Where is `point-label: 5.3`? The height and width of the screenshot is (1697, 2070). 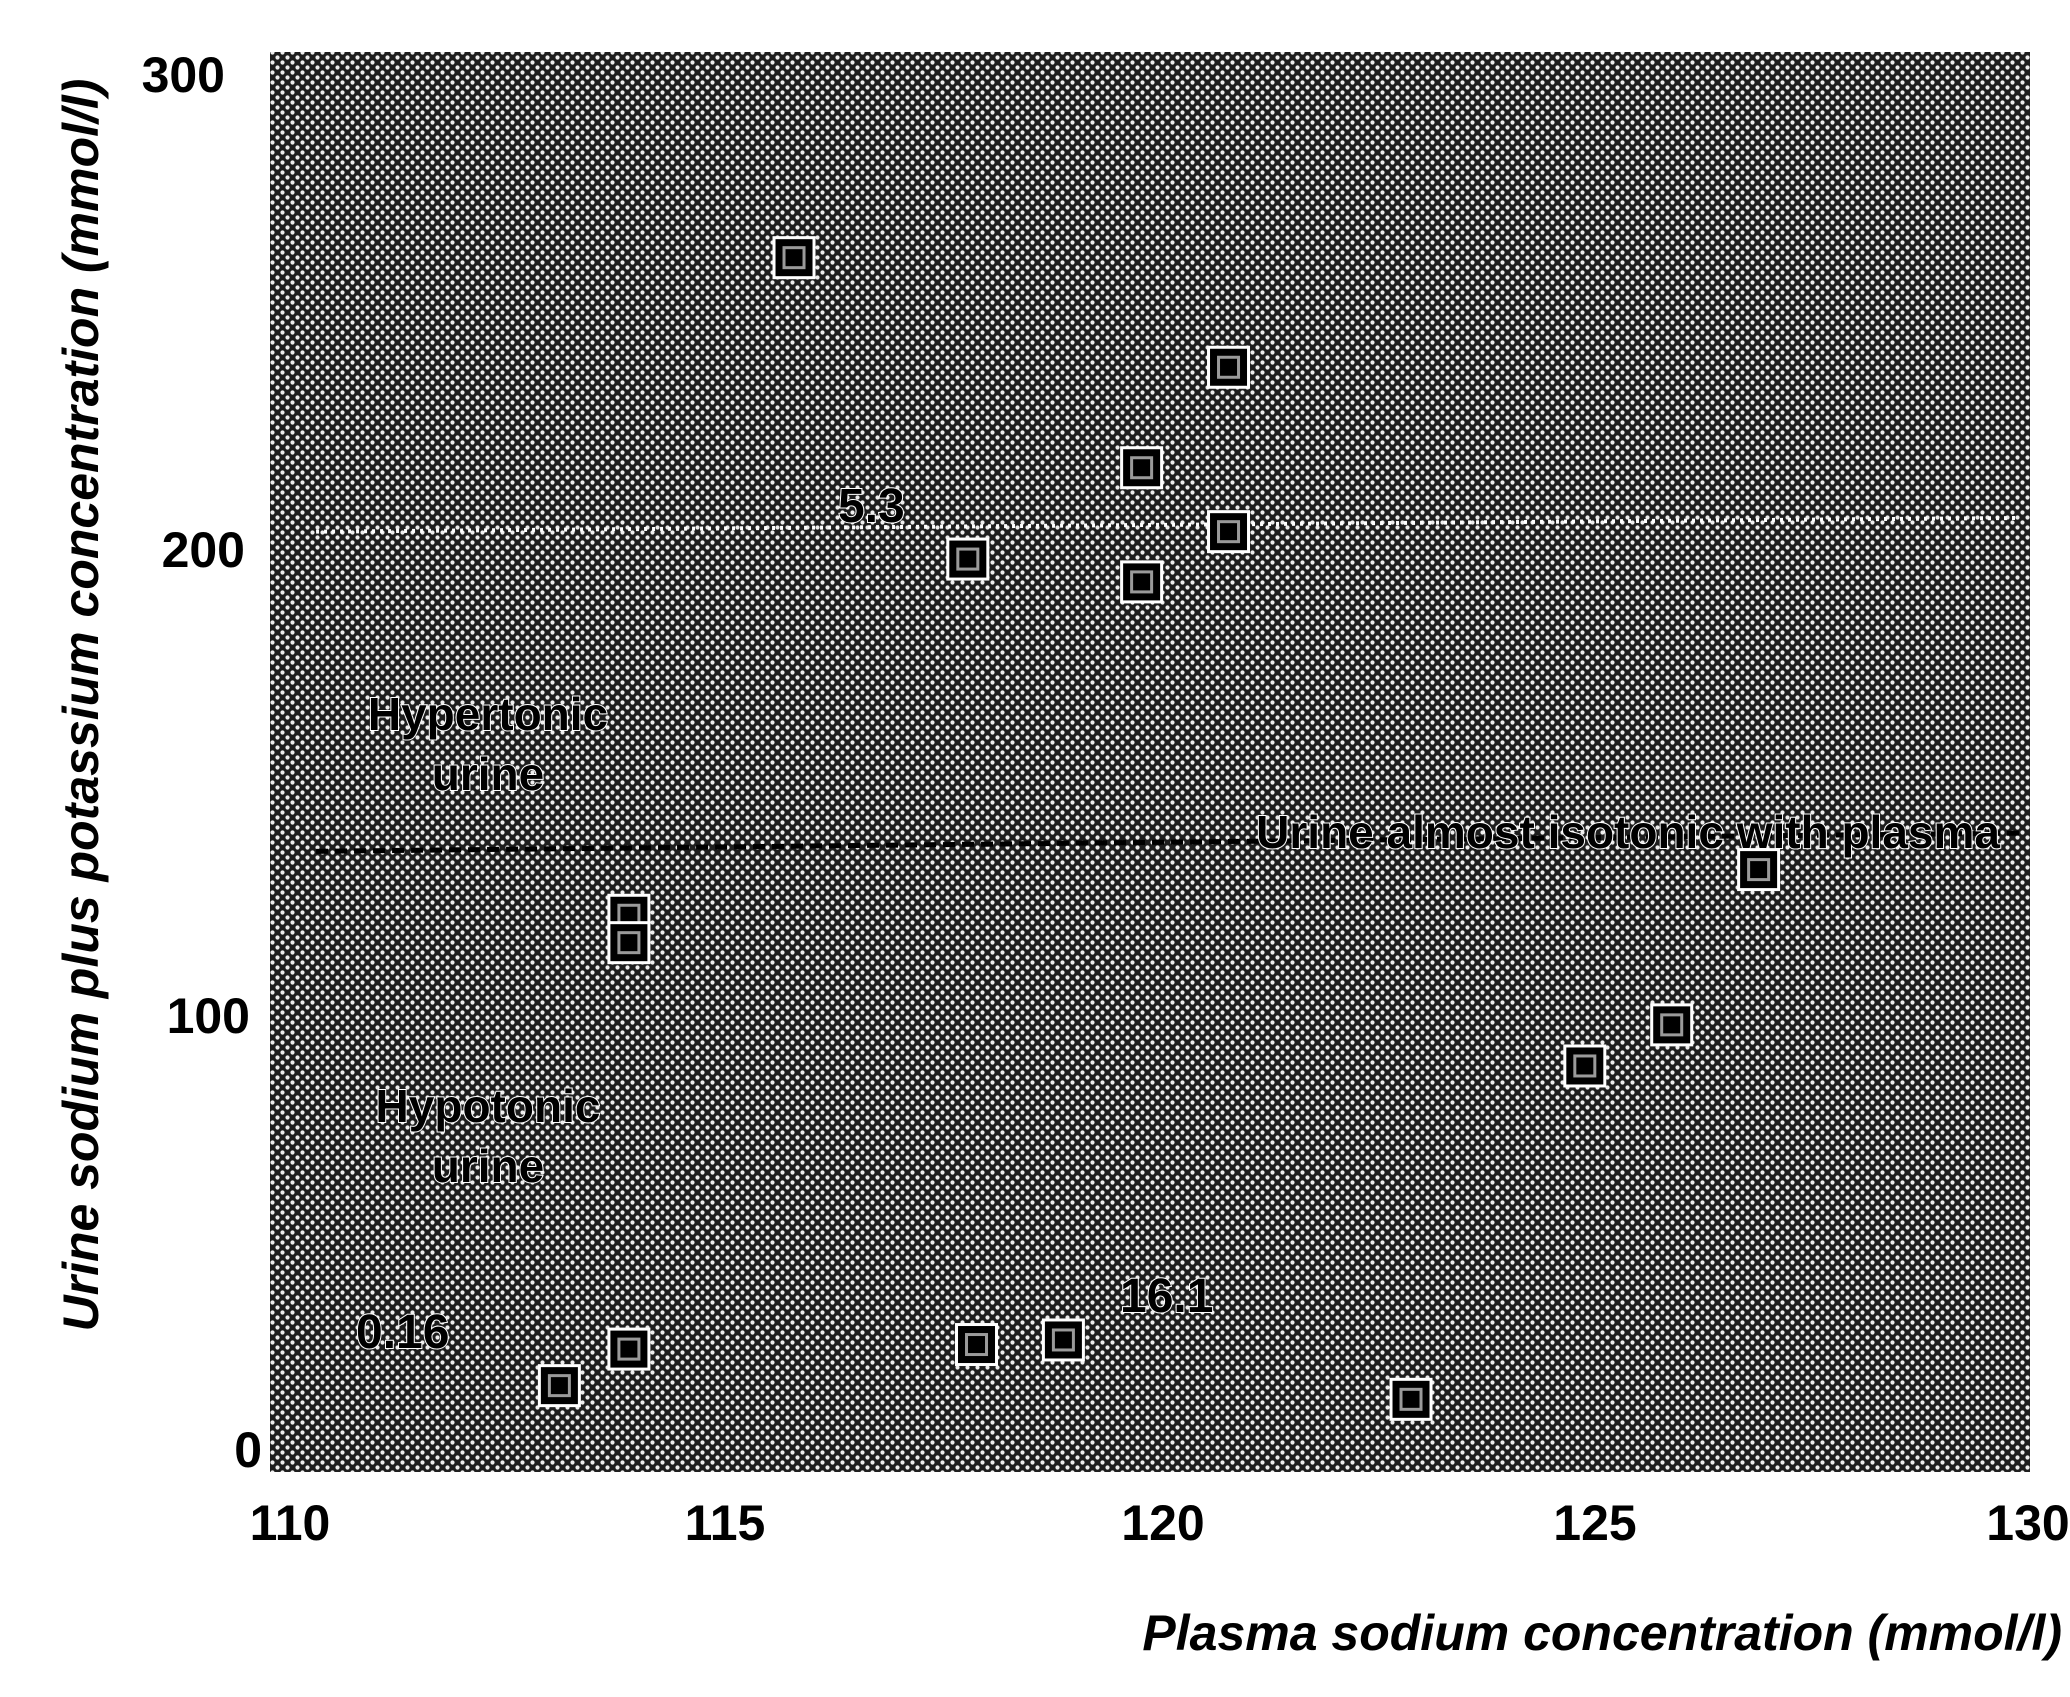
point-label: 5.3 is located at coordinates (871, 506).